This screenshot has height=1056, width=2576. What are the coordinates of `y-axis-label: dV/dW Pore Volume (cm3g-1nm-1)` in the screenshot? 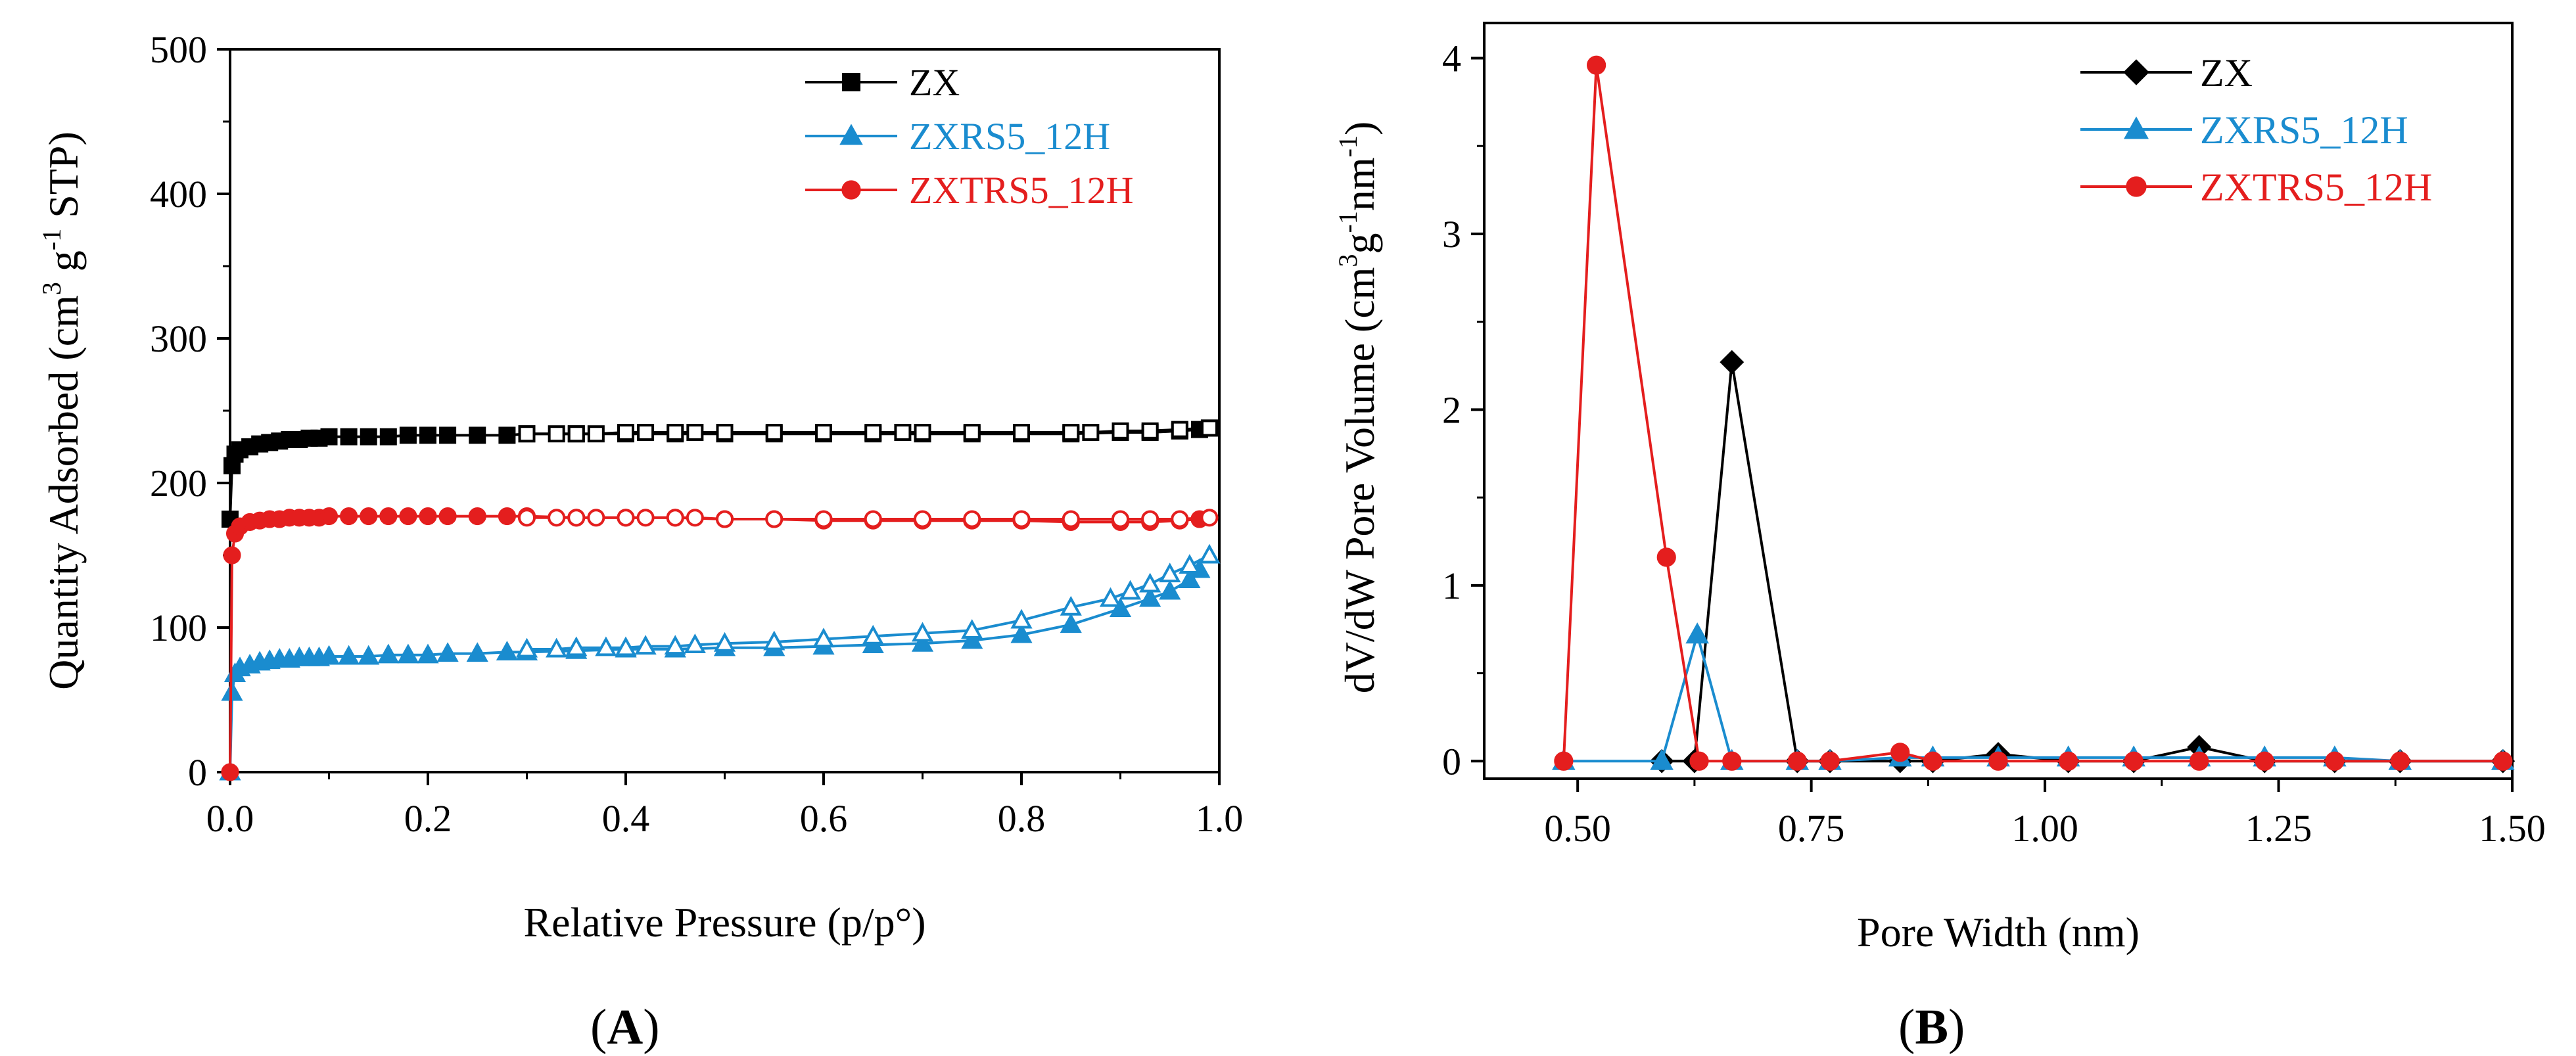 It's located at (1358, 408).